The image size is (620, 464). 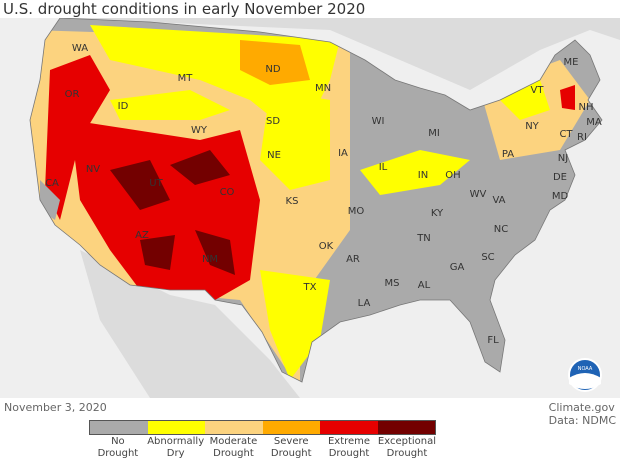 What do you see at coordinates (310, 287) in the screenshot?
I see `state-label-tx: TX` at bounding box center [310, 287].